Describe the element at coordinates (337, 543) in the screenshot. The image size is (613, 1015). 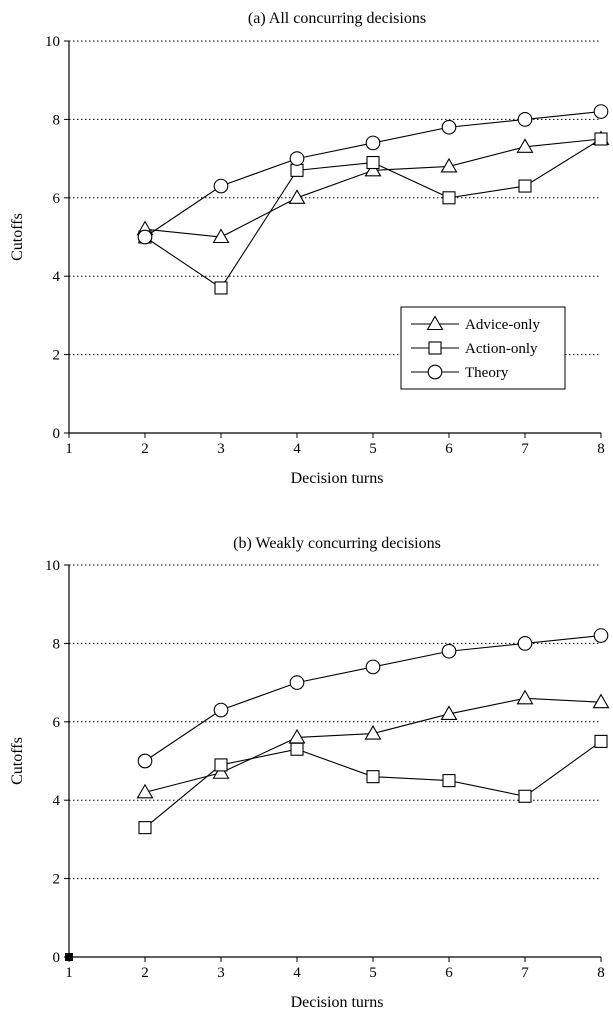
I see `chart-title: (b) Weakly concurring decisions` at that location.